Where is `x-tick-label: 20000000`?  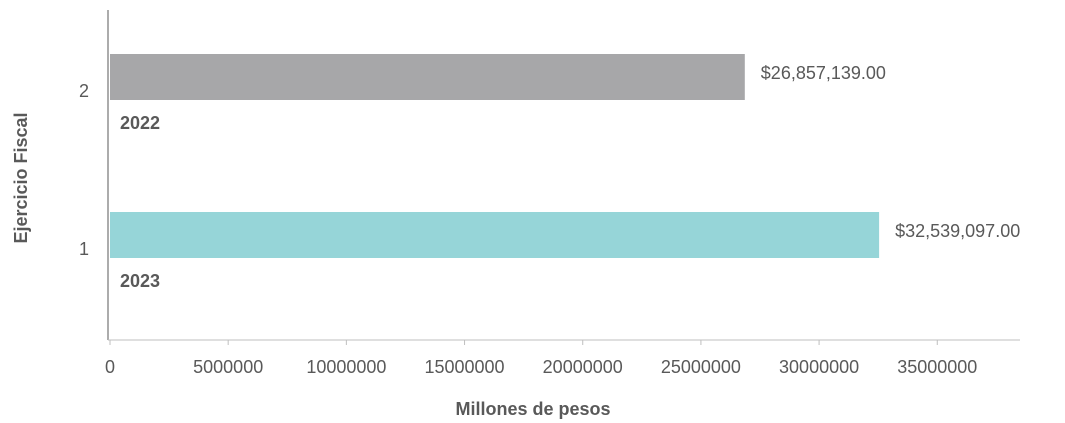
x-tick-label: 20000000 is located at coordinates (583, 367).